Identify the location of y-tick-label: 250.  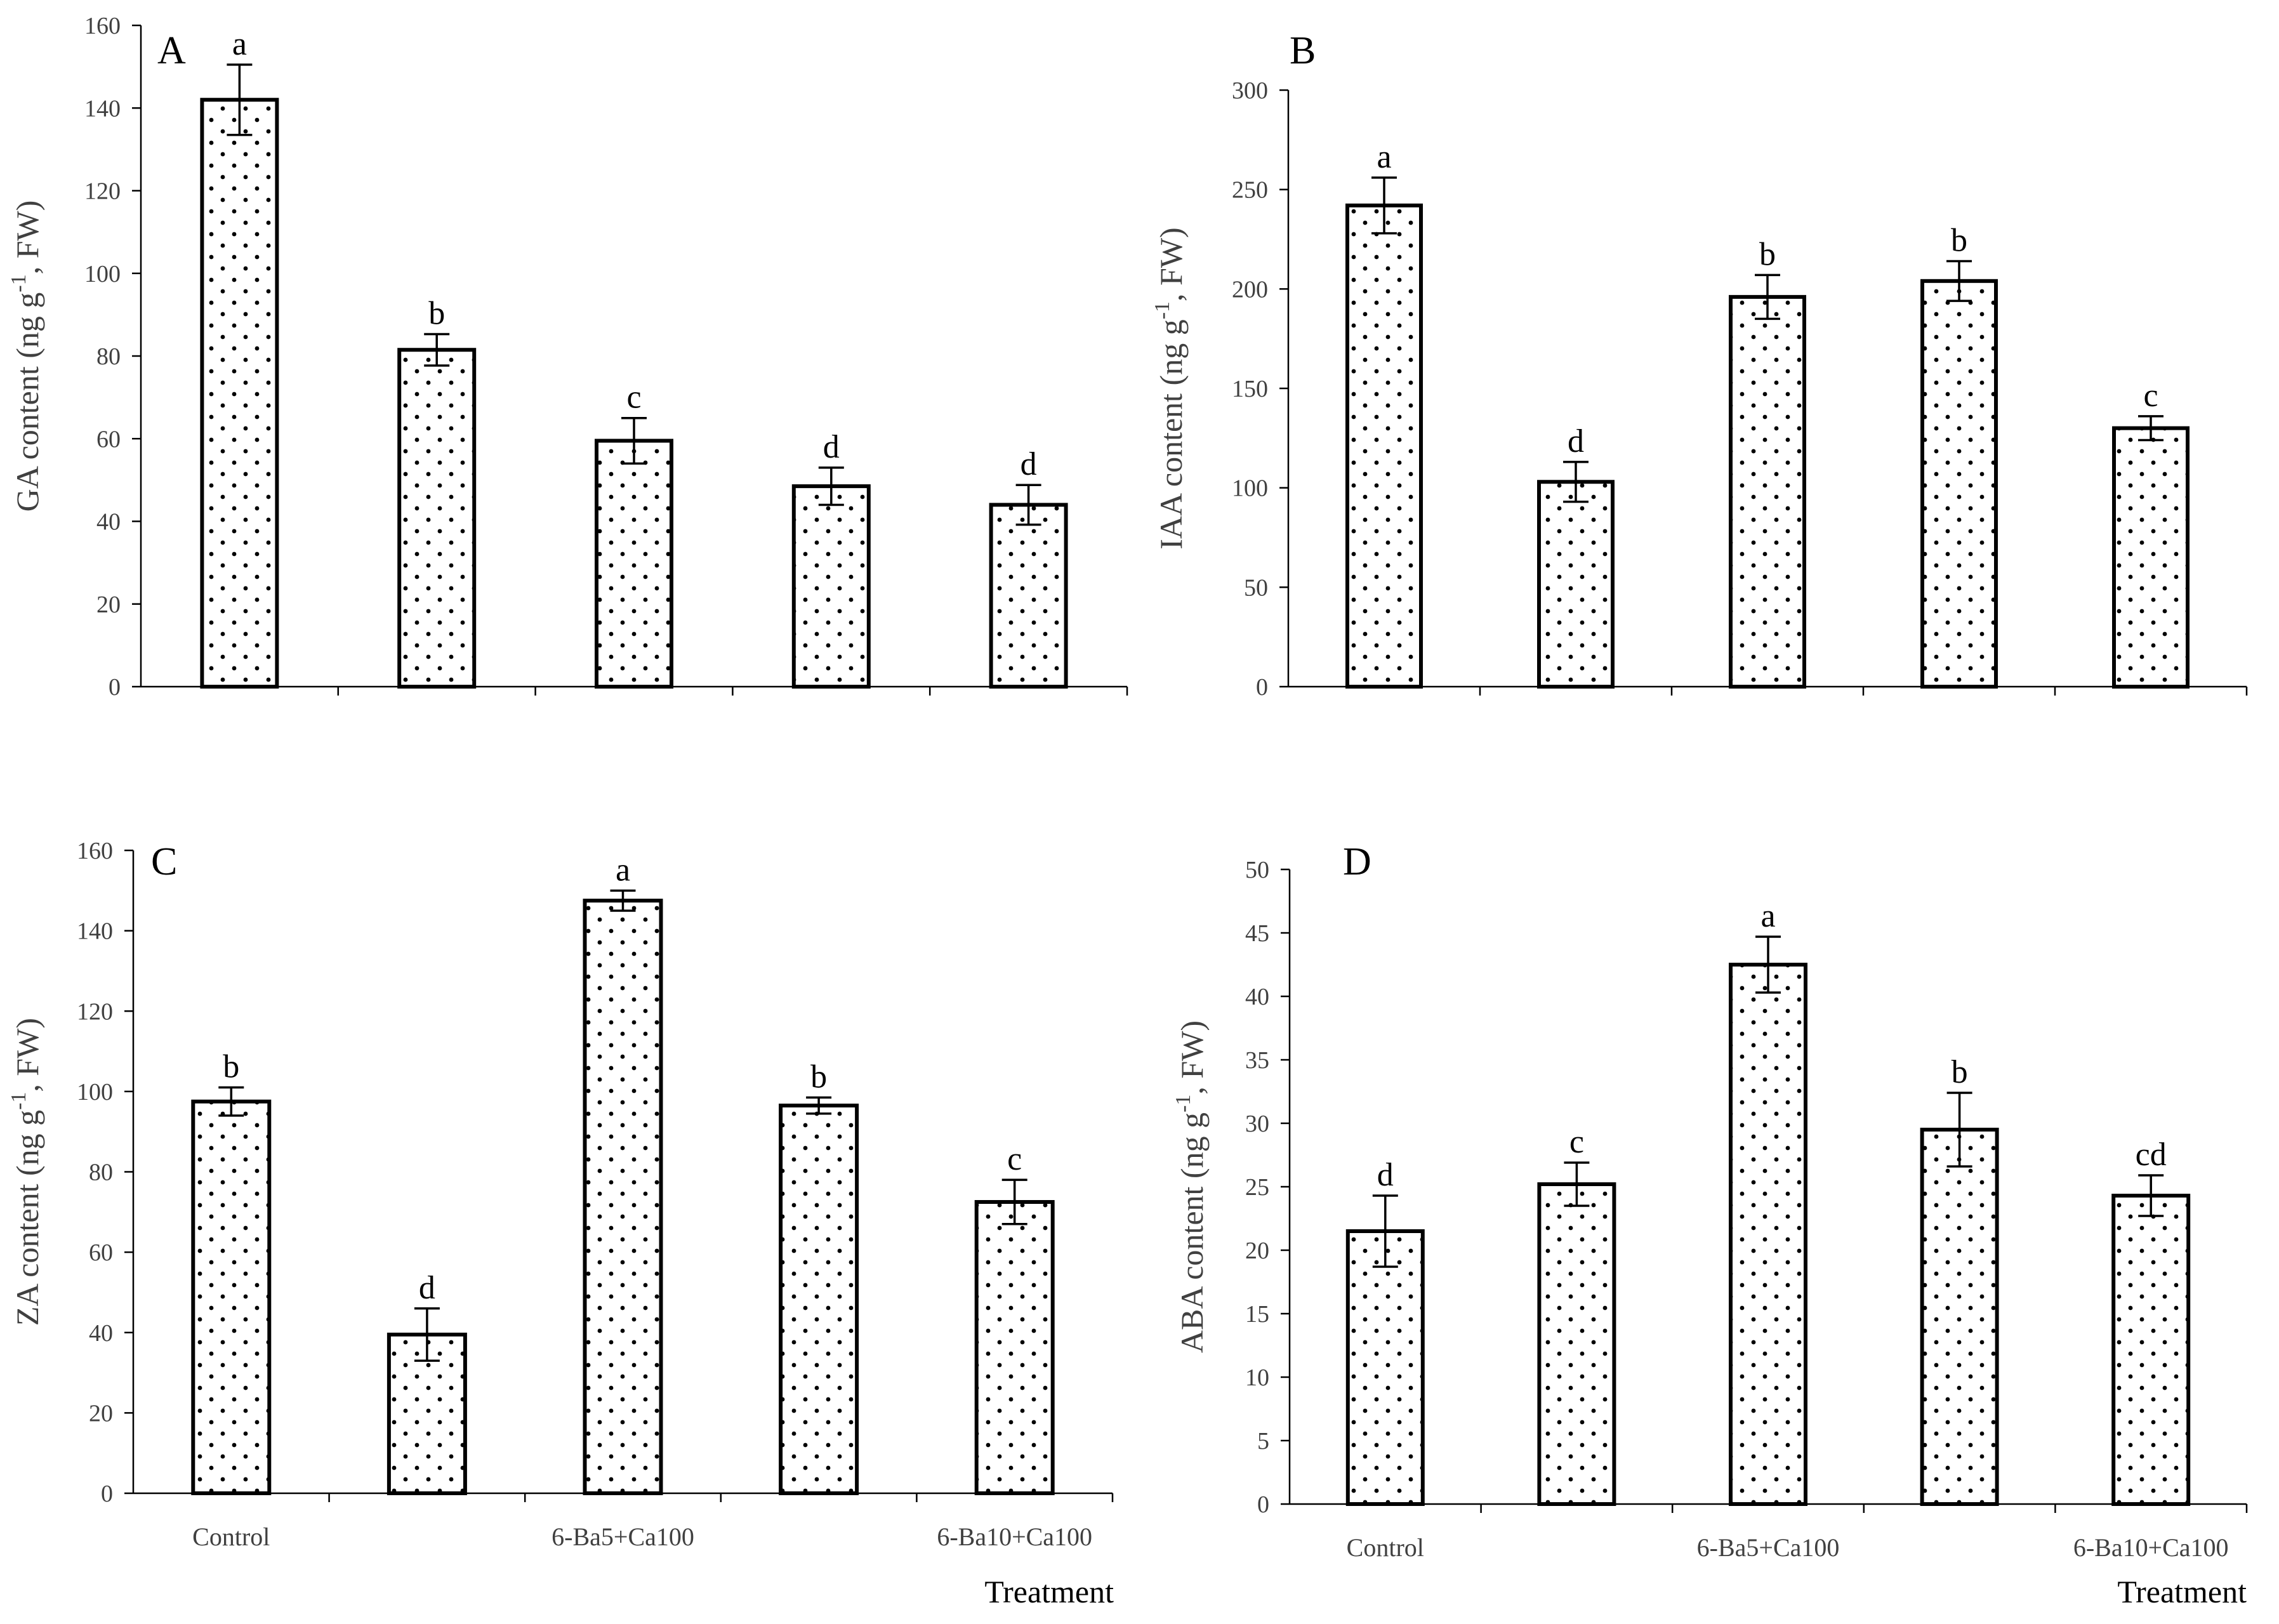
(1250, 191).